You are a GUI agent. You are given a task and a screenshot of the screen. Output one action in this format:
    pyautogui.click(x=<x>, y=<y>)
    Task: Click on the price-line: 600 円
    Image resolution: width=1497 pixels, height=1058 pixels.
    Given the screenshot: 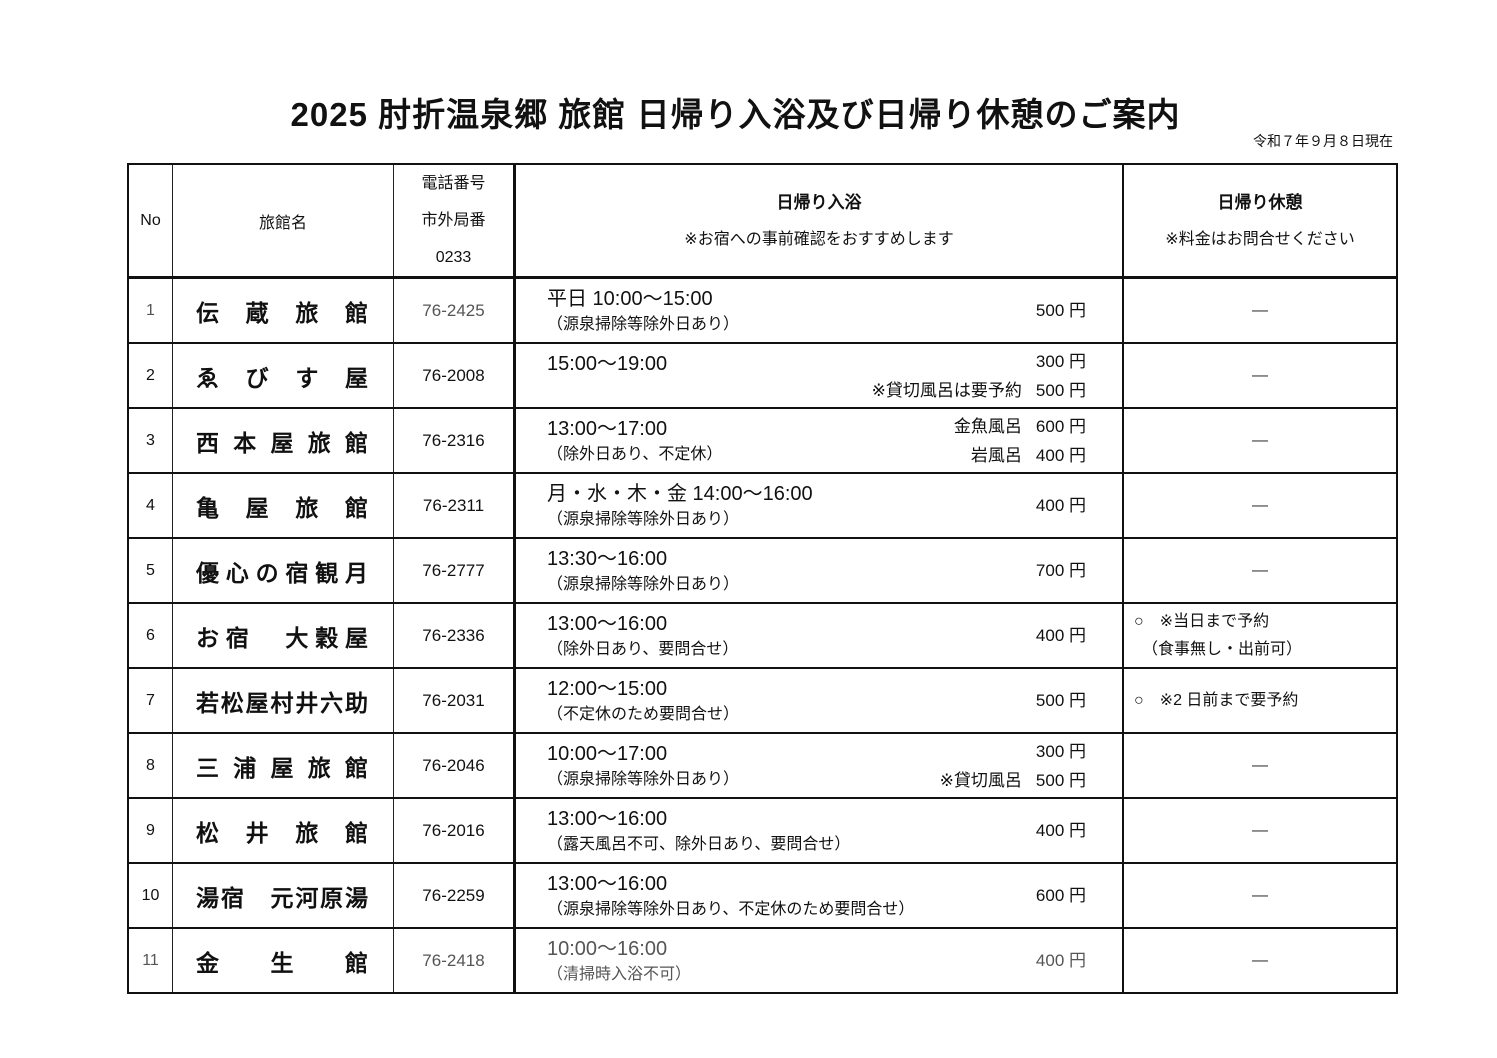 What is the action you would take?
    pyautogui.click(x=1061, y=895)
    